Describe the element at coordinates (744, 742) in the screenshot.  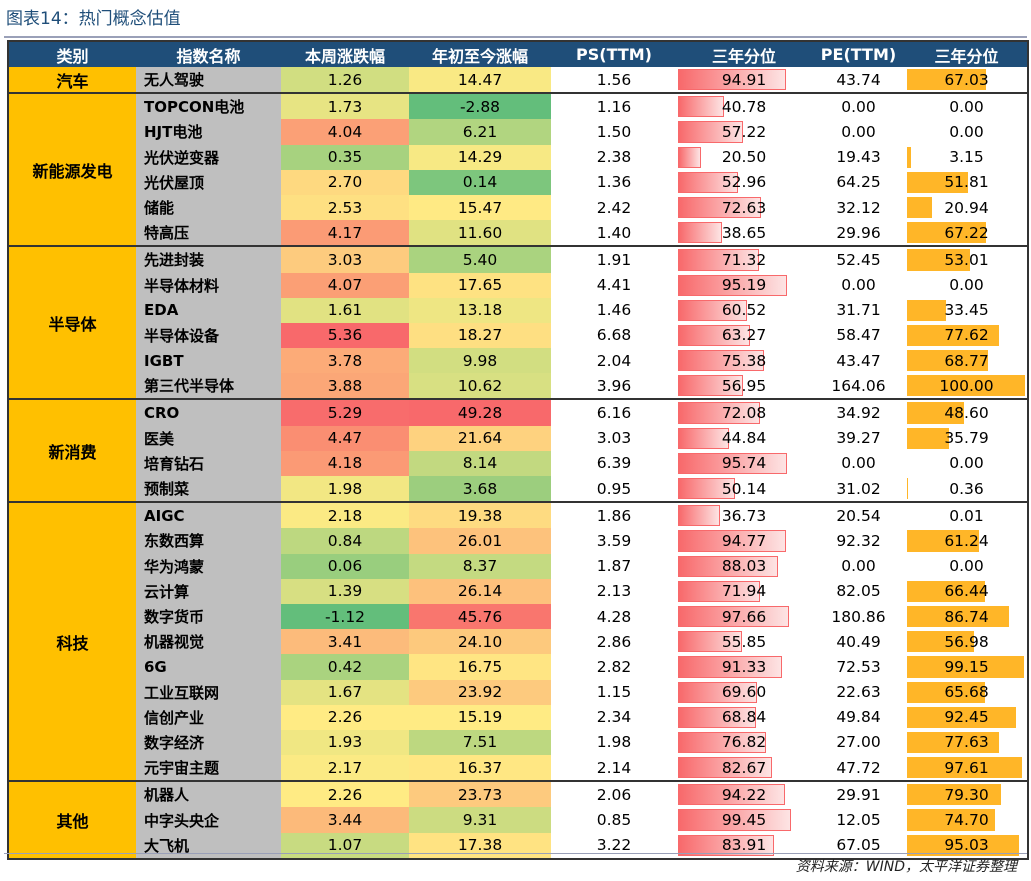
I see `value: 76.82` at that location.